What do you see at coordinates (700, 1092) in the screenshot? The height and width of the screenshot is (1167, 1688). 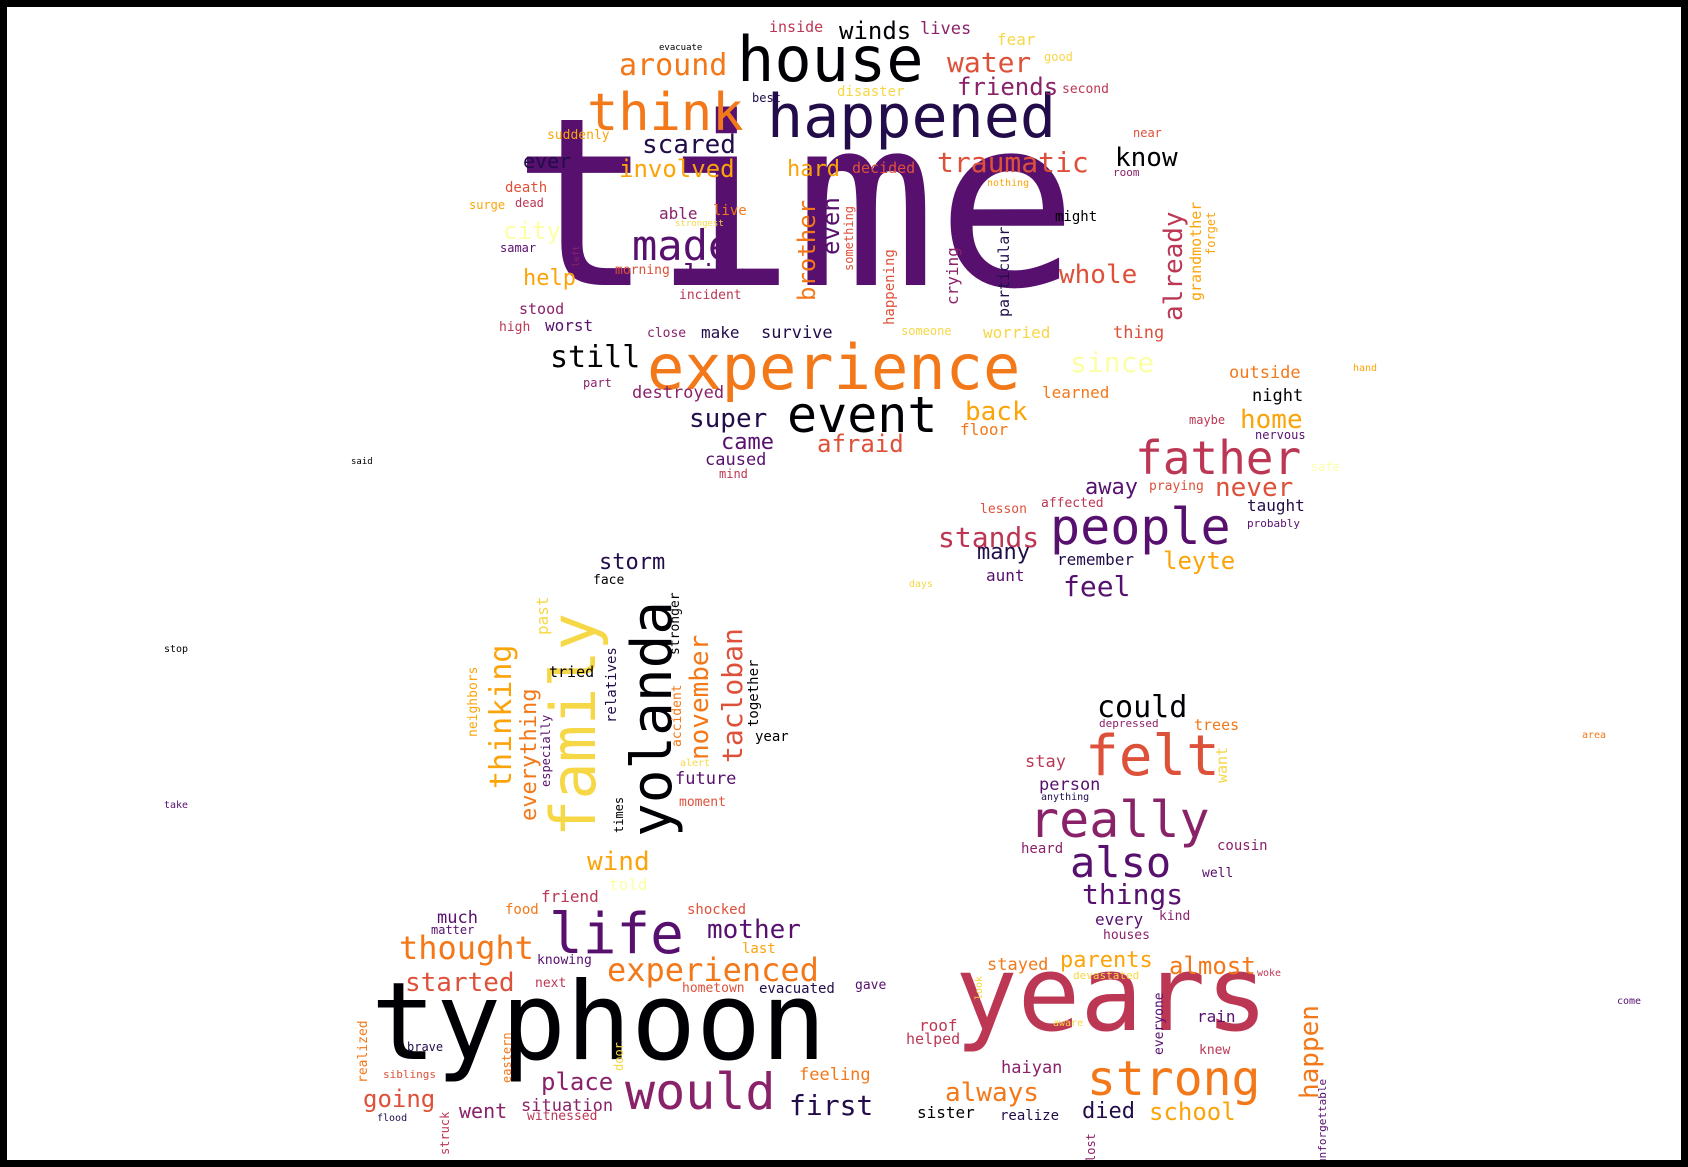 I see `word-would: would` at bounding box center [700, 1092].